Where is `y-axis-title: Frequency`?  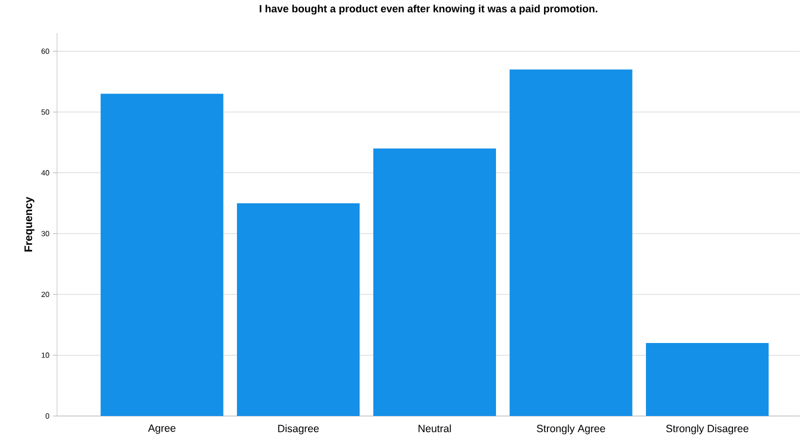 y-axis-title: Frequency is located at coordinates (29, 224).